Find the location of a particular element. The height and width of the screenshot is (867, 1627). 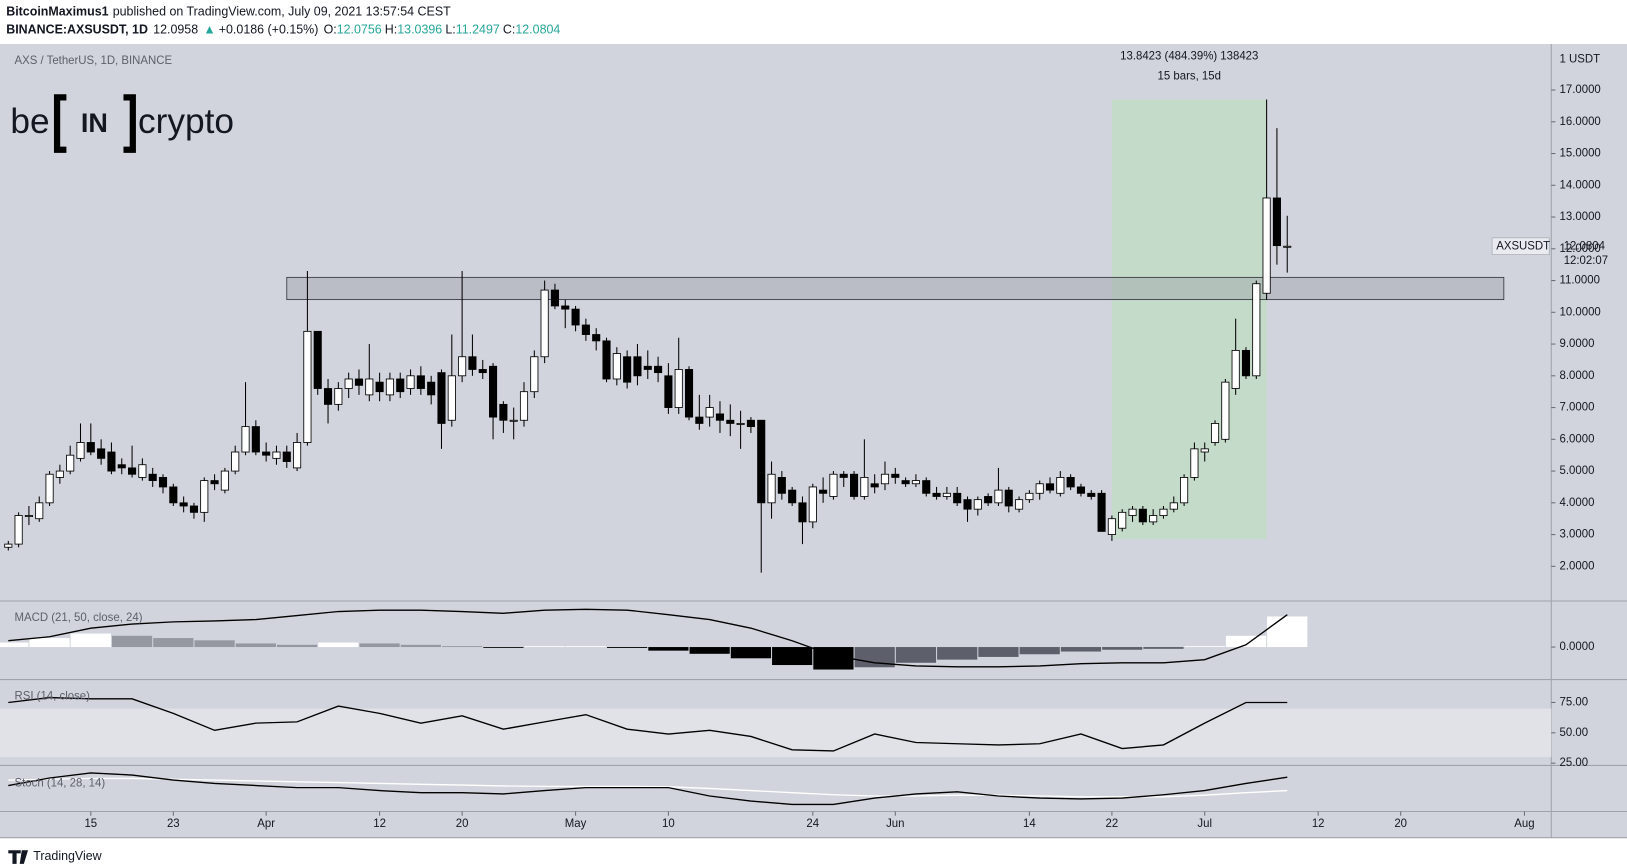

ohlc-label: C: is located at coordinates (509, 30).